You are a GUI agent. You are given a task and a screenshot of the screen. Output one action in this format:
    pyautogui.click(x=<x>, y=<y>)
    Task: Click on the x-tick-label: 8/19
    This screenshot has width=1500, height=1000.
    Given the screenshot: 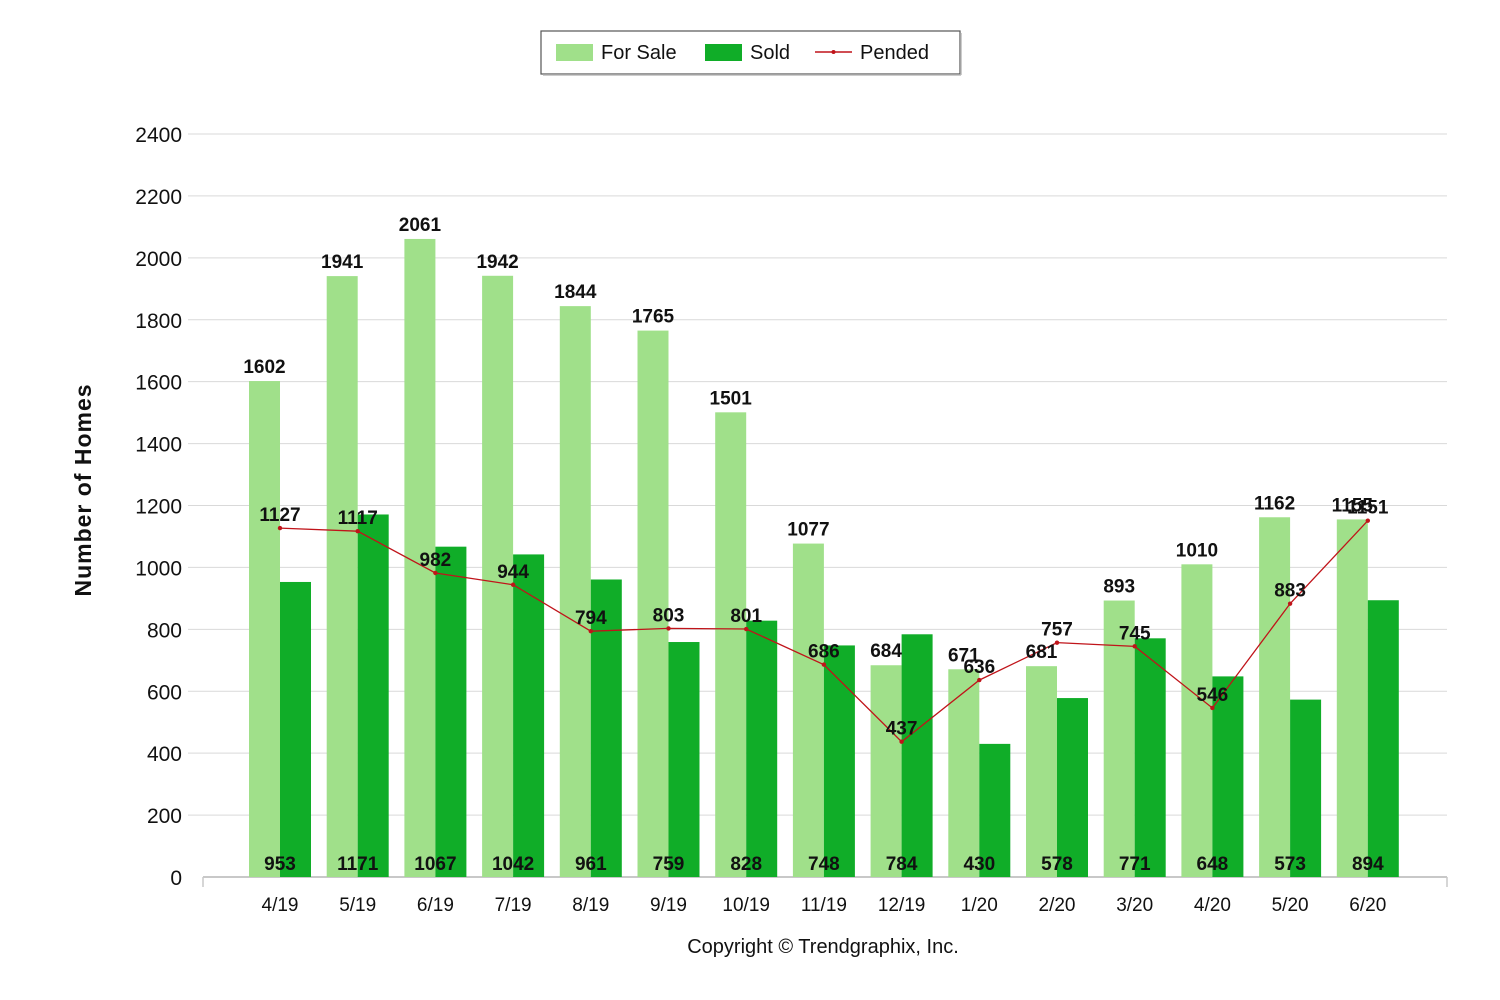 What is the action you would take?
    pyautogui.click(x=590, y=905)
    